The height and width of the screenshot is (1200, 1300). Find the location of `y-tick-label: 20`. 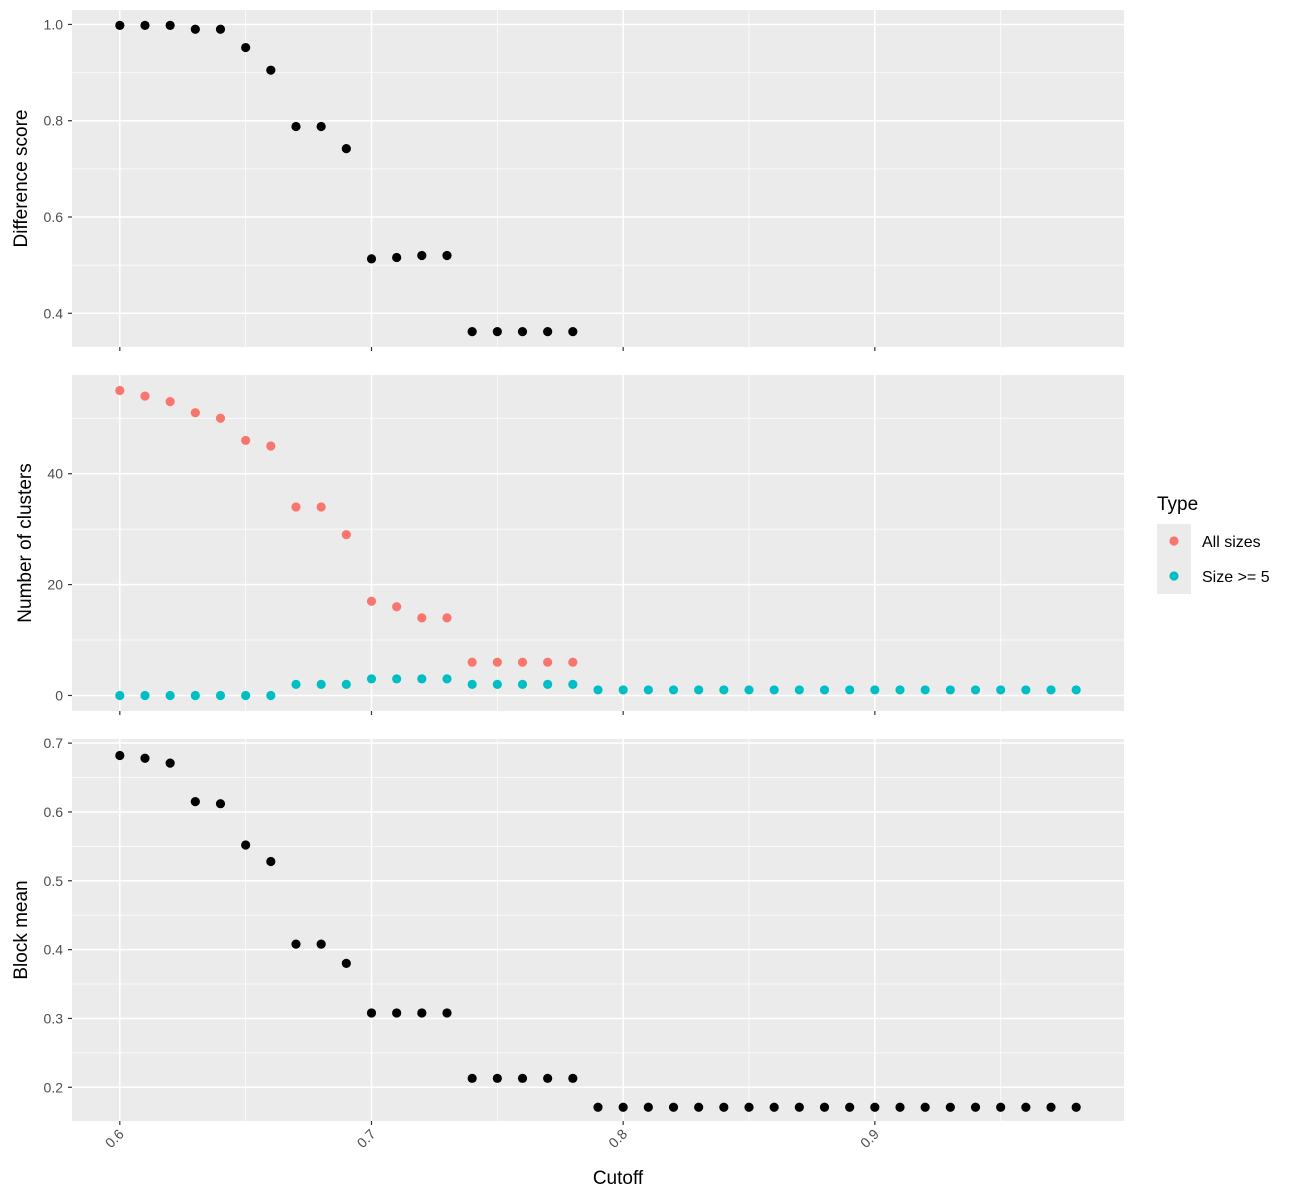

y-tick-label: 20 is located at coordinates (55, 585).